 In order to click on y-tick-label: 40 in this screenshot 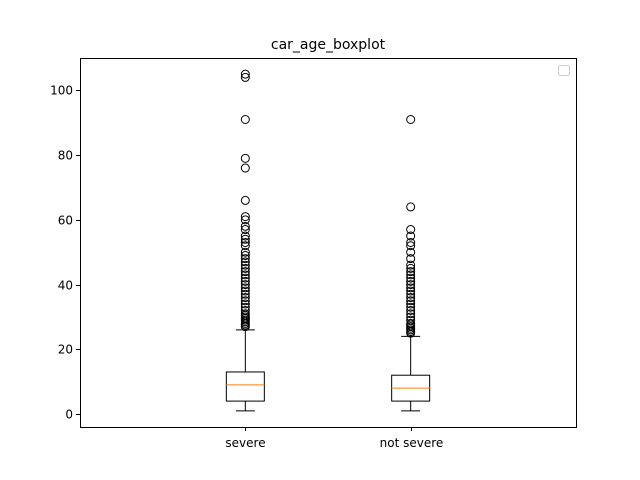, I will do `click(65, 286)`.